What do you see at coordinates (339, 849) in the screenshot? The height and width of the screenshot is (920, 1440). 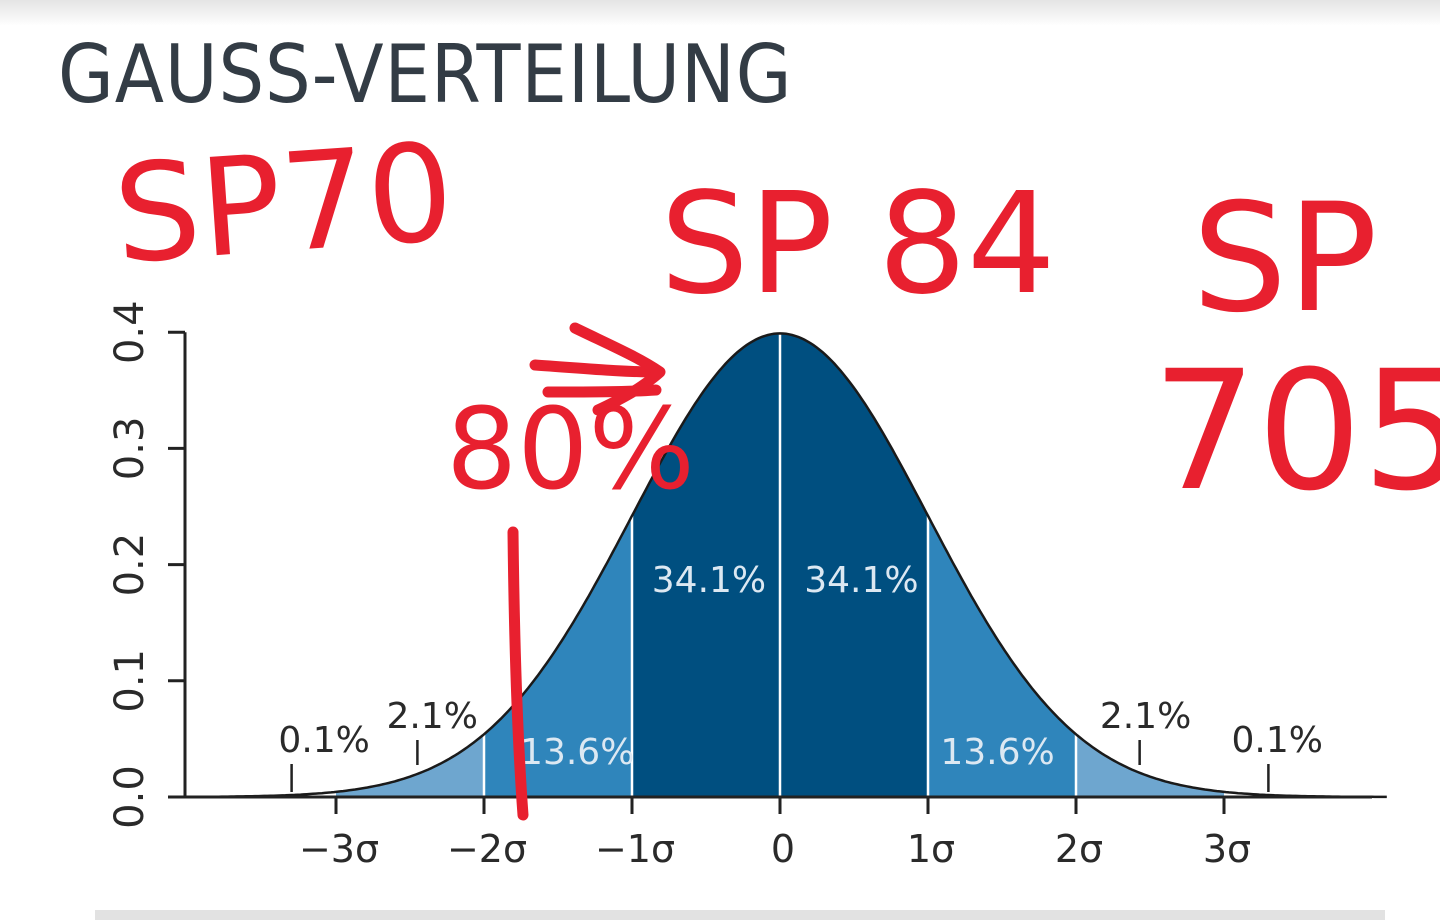 I see `x-tick-label: −3σ` at bounding box center [339, 849].